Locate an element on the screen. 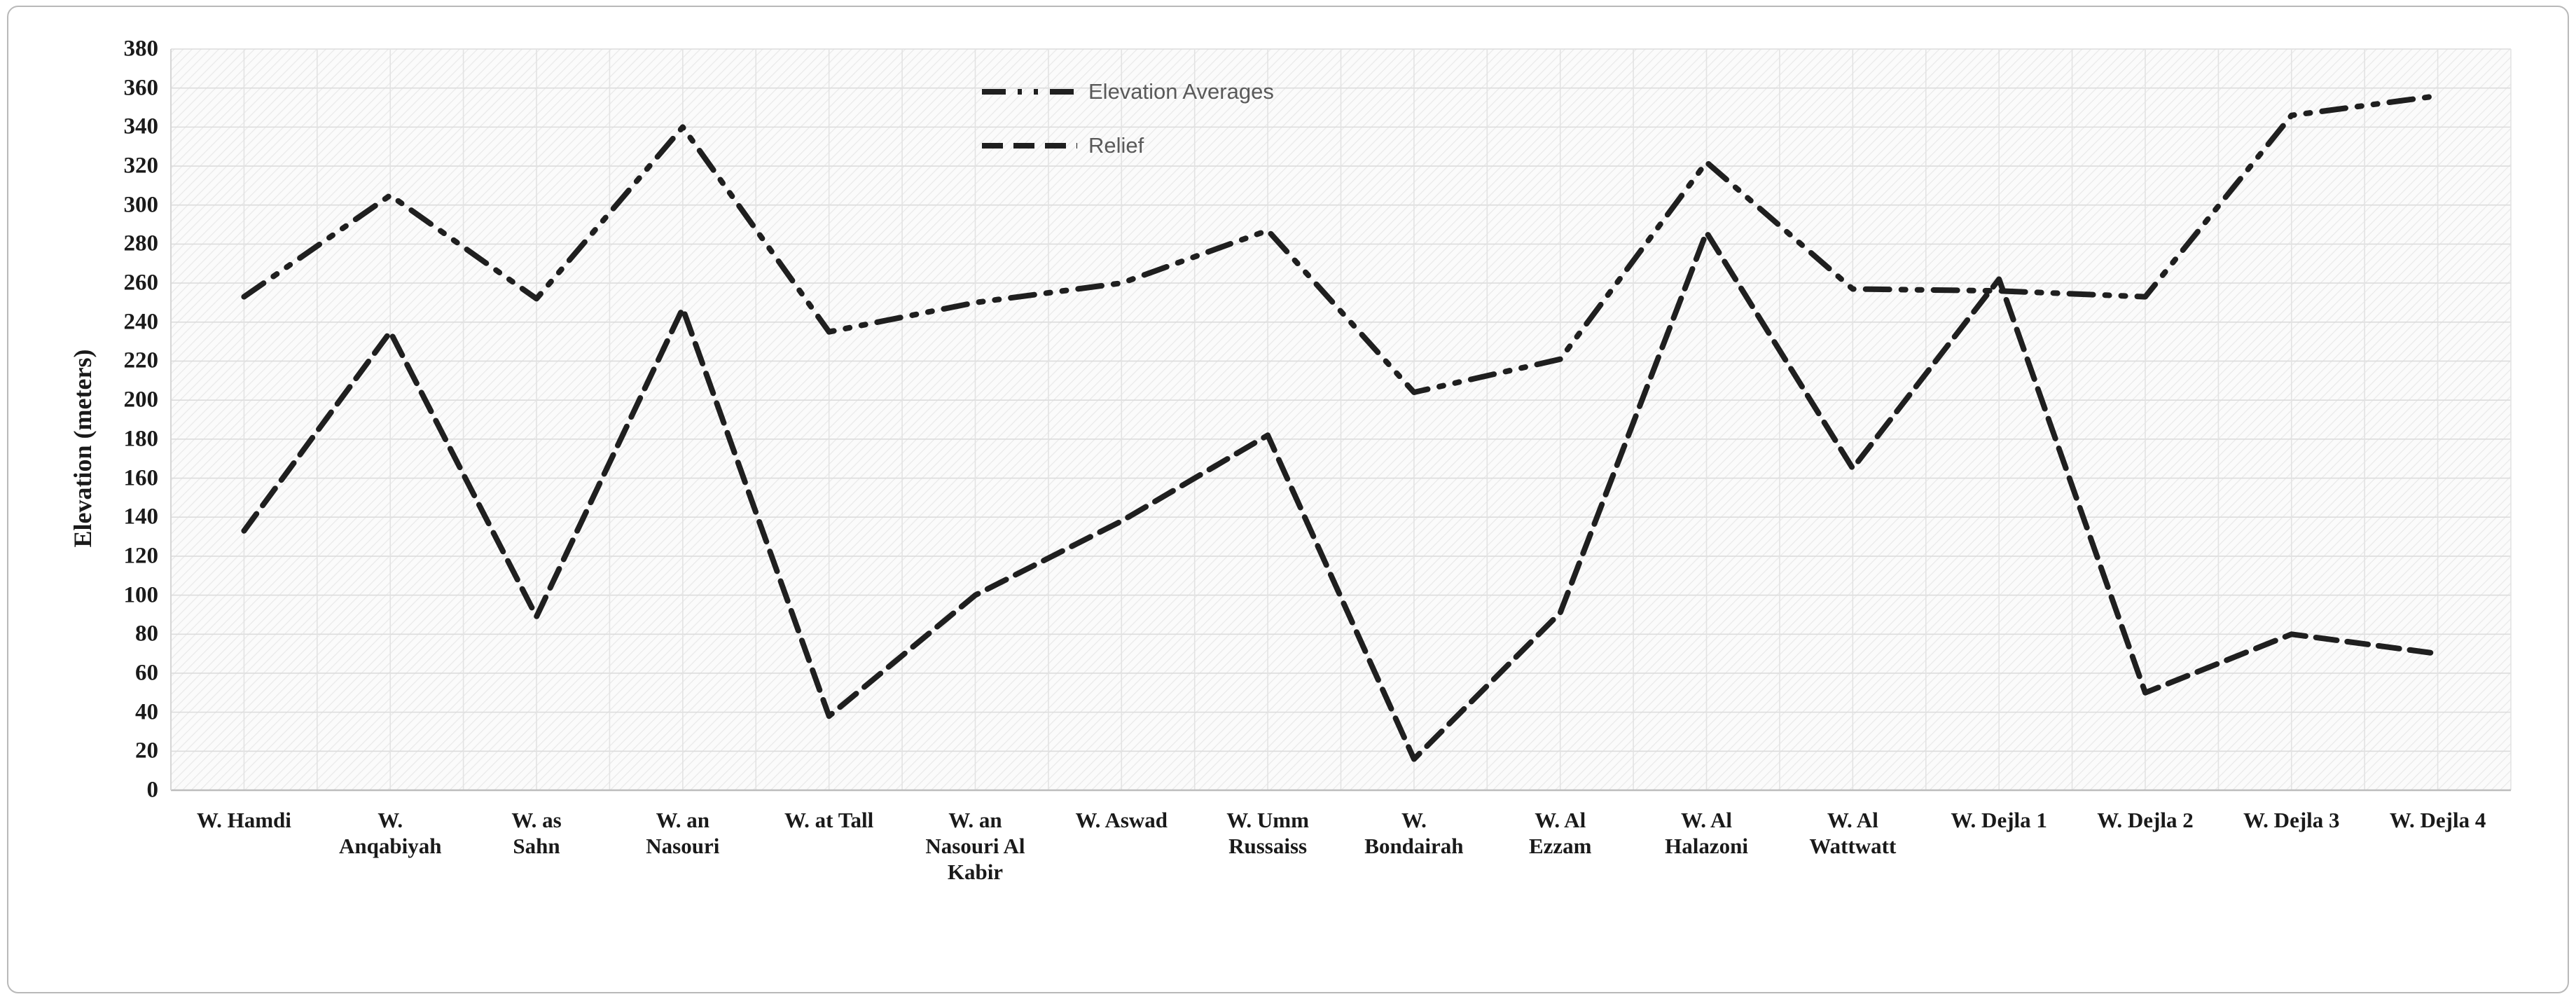 The height and width of the screenshot is (999, 2576). x-category-label: W. as Sahn is located at coordinates (537, 833).